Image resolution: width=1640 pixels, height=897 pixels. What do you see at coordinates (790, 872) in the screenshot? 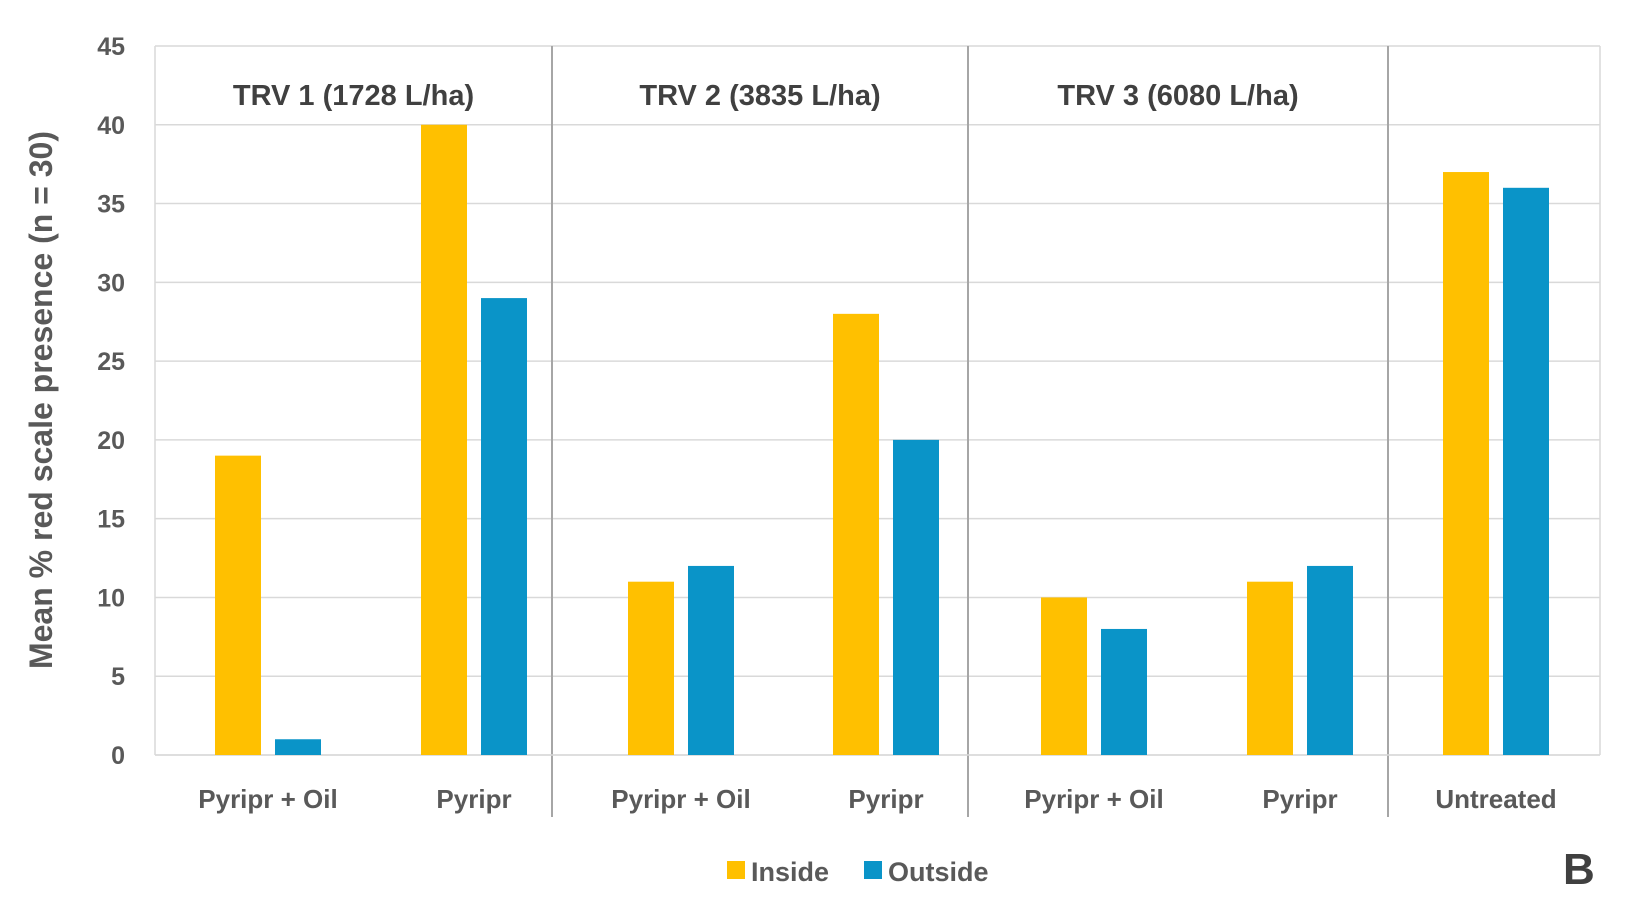
I see `legend-label-inside: Inside` at bounding box center [790, 872].